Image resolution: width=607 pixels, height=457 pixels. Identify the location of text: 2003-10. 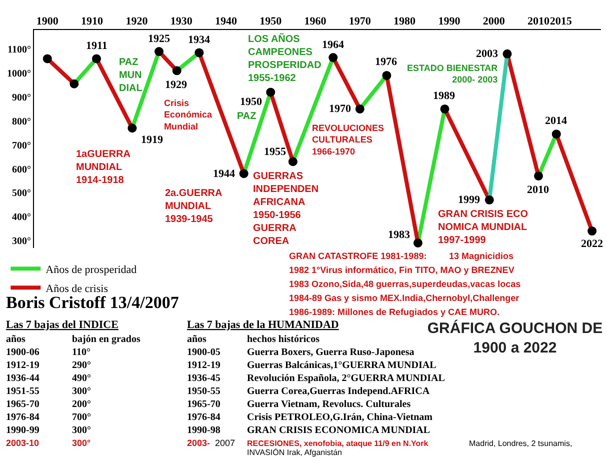
(23, 443).